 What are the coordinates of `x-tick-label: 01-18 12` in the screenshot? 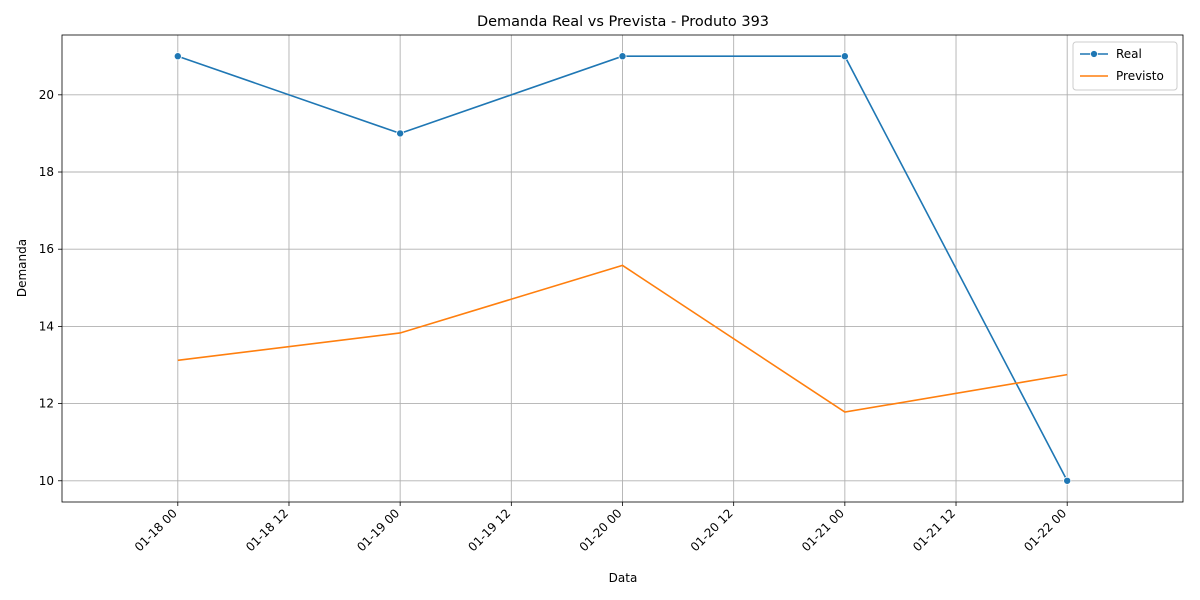 It's located at (267, 530).